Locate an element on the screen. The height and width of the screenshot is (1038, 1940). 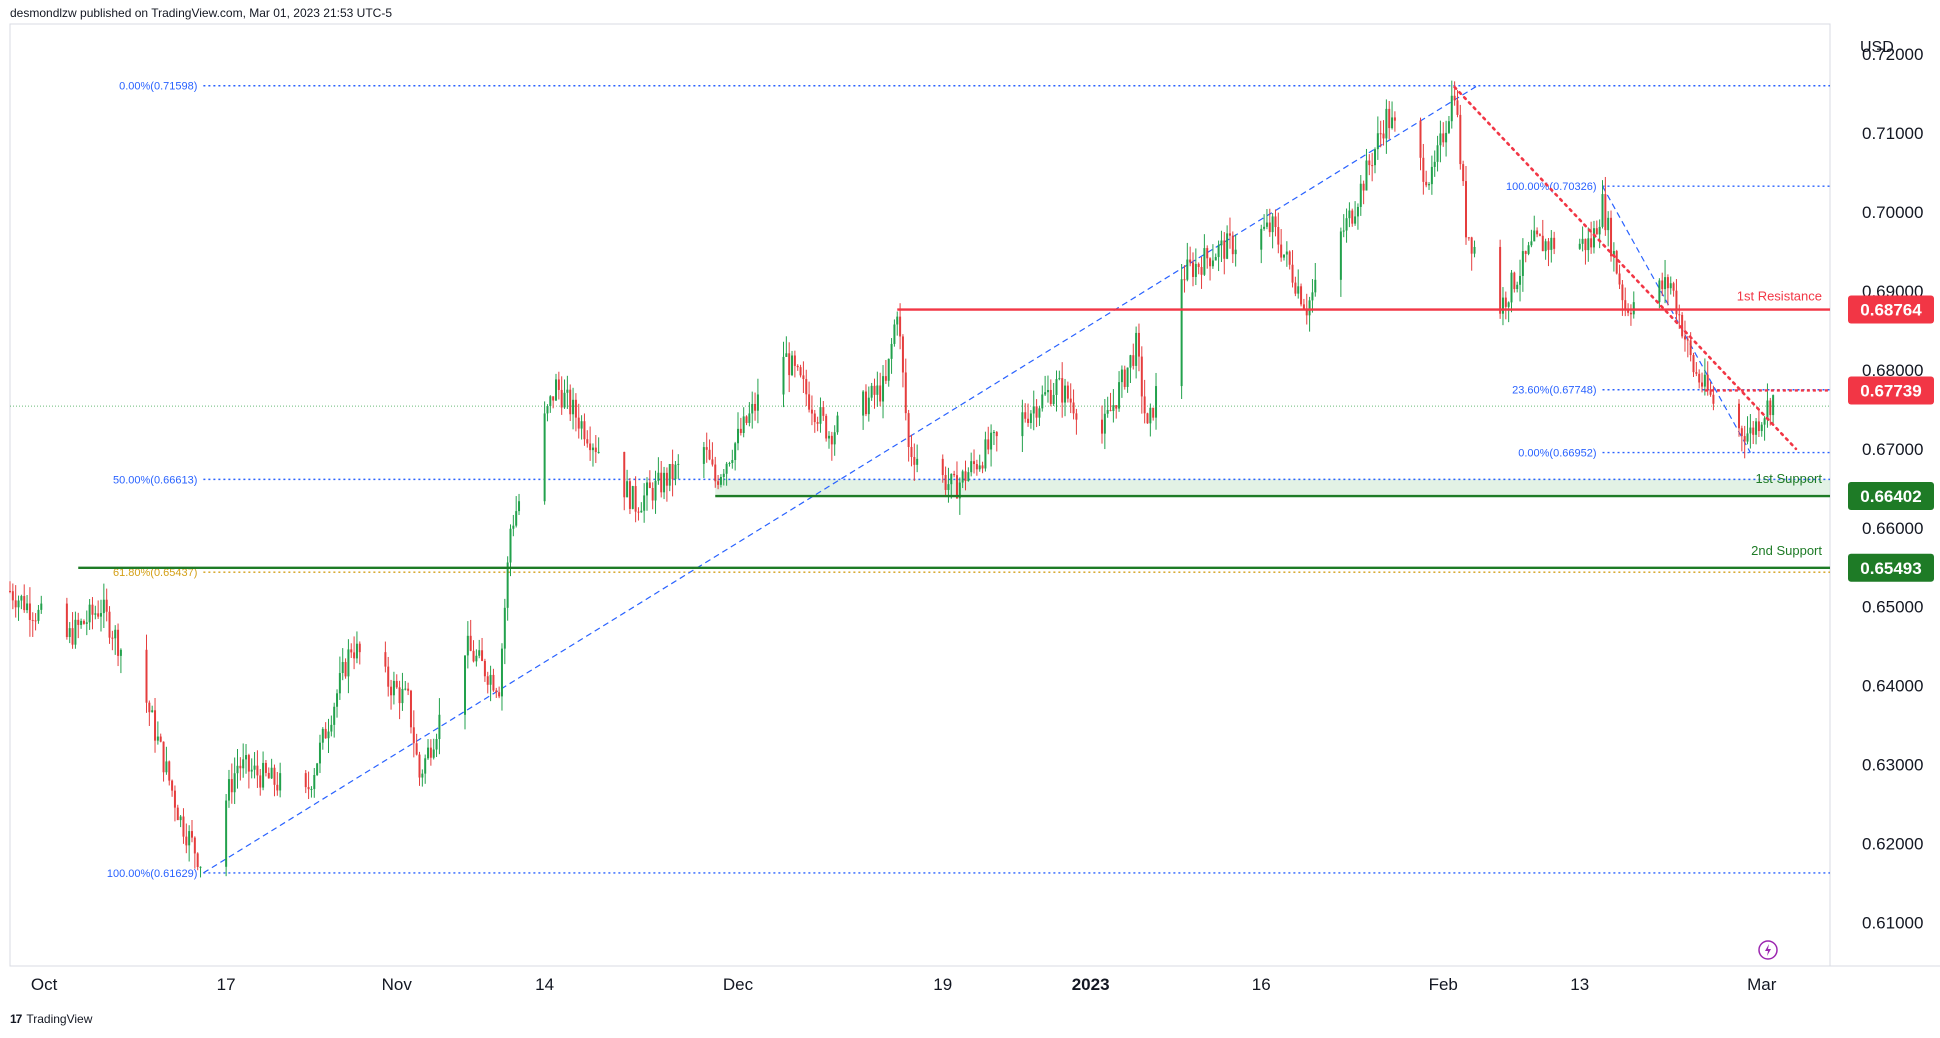
fib-major-label: 50.00%(0.66613) is located at coordinates (155, 480).